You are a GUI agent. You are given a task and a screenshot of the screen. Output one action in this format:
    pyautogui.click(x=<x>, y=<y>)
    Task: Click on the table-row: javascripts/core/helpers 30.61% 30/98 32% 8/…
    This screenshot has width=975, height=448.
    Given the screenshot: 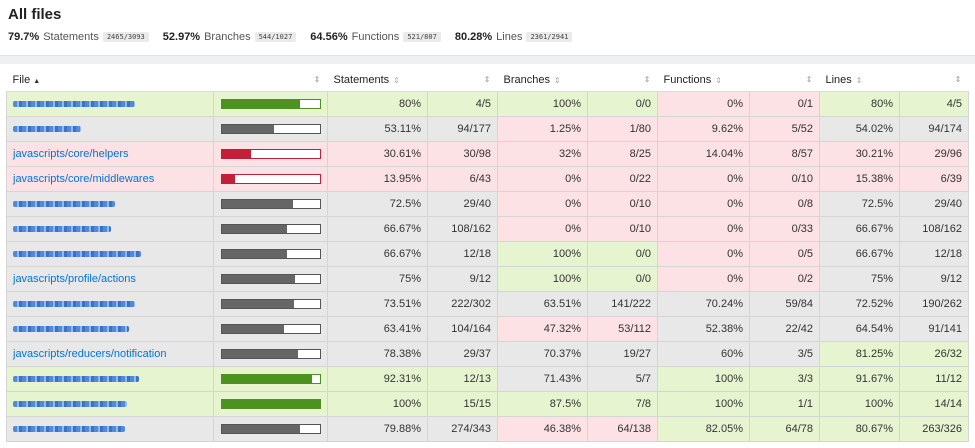 What is the action you would take?
    pyautogui.click(x=487, y=154)
    